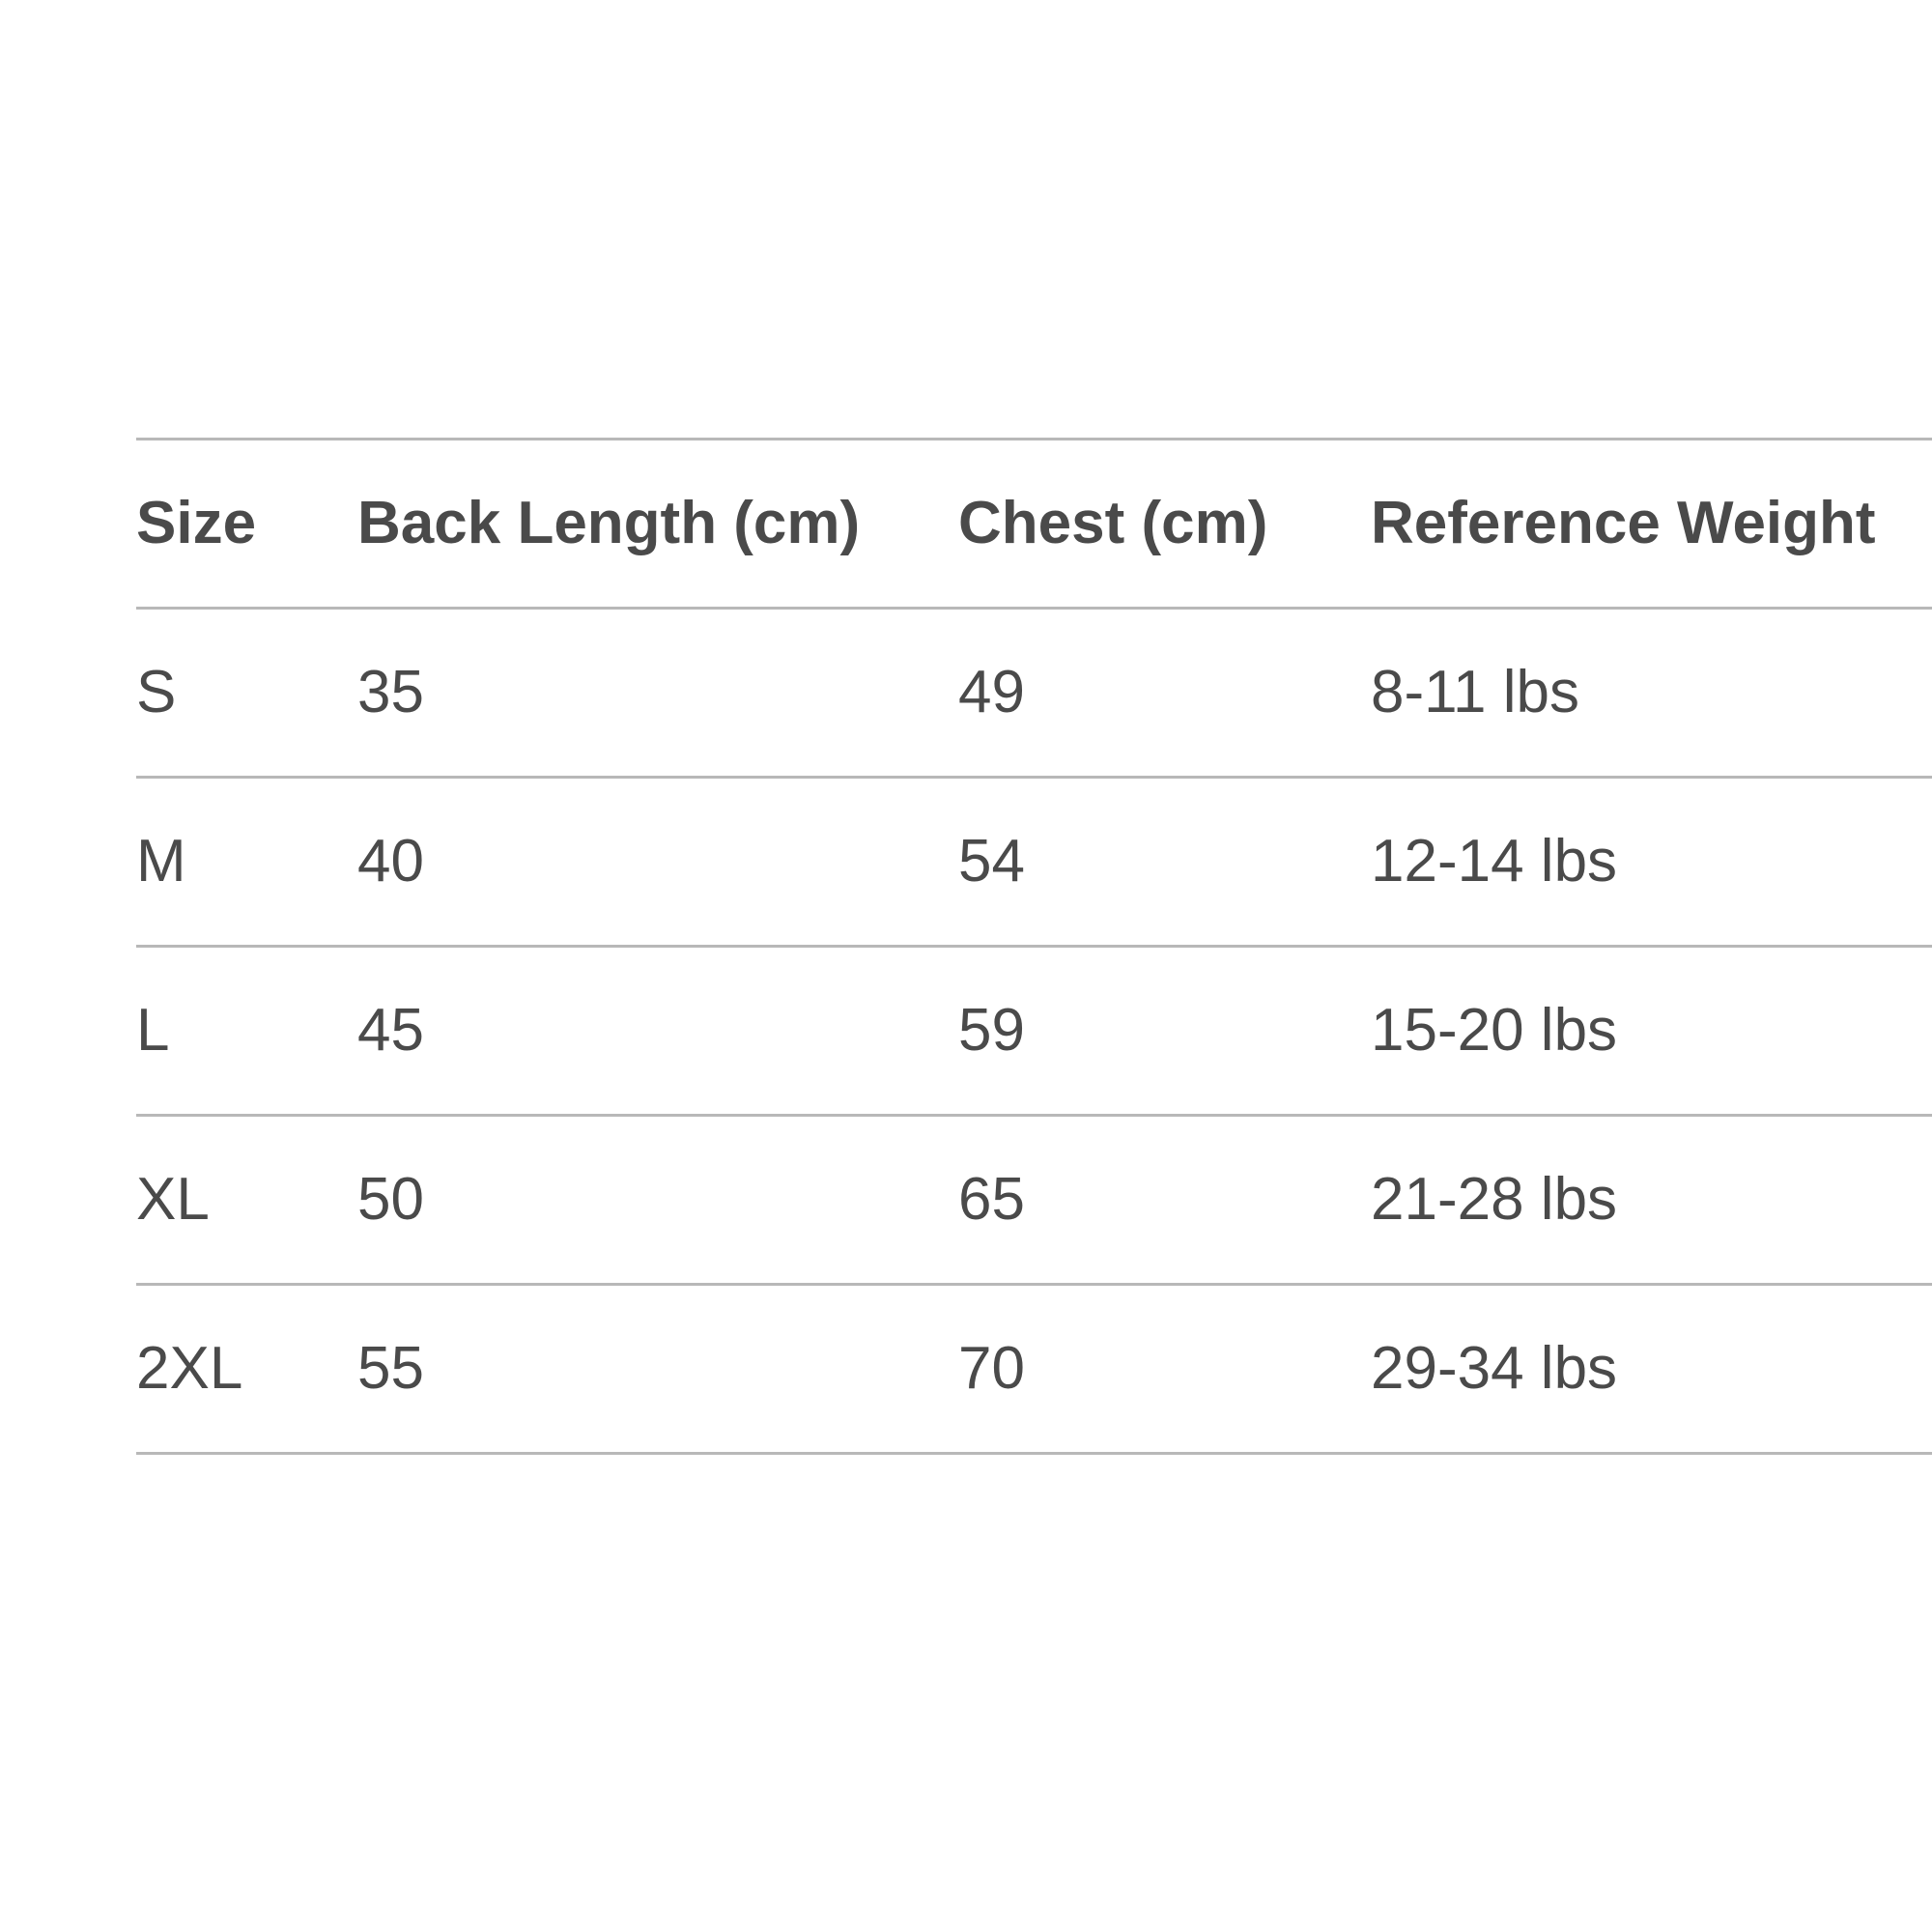  I want to click on cell-chest: 54, so click(992, 861).